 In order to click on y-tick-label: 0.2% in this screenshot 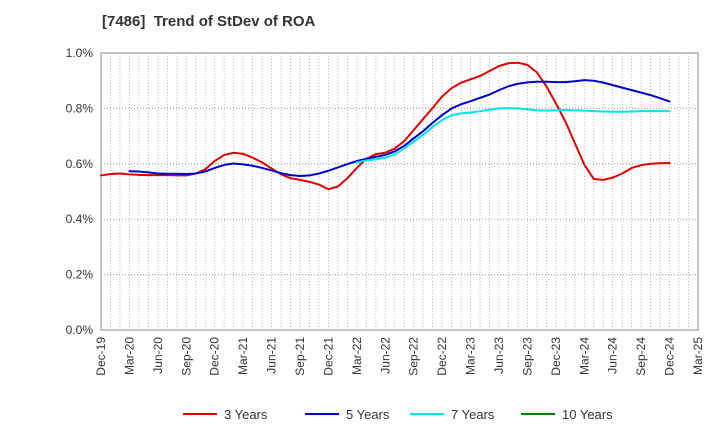, I will do `click(80, 275)`.